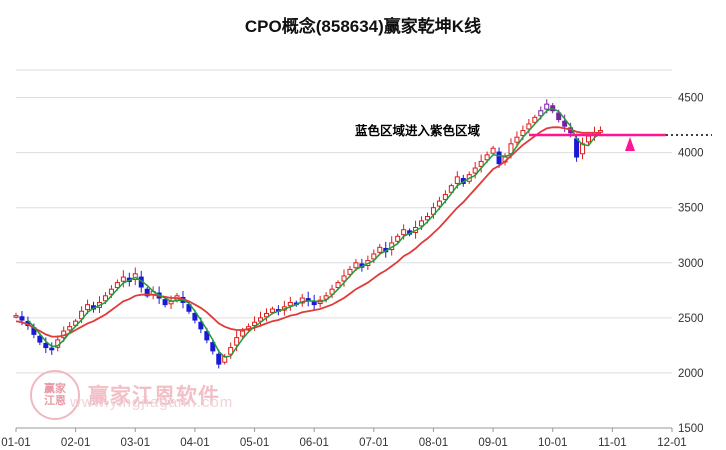 The image size is (726, 450). Describe the element at coordinates (691, 319) in the screenshot. I see `y-axis-tick-label: 2500` at that location.